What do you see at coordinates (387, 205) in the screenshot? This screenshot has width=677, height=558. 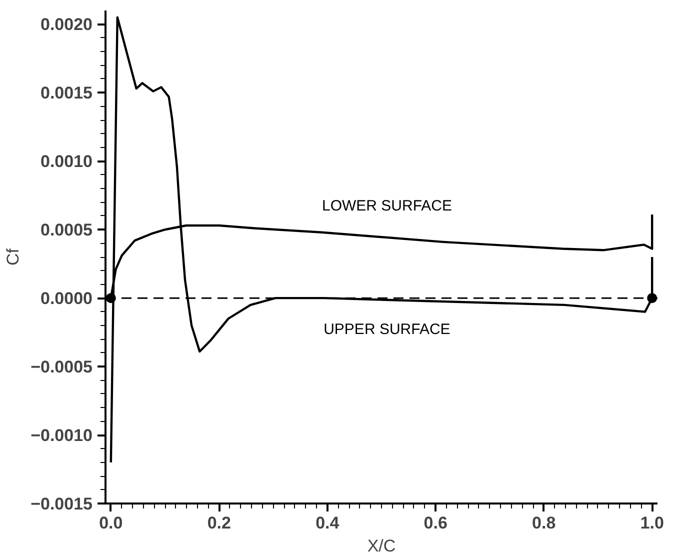 I see `series-label: LOWER SURFACE` at bounding box center [387, 205].